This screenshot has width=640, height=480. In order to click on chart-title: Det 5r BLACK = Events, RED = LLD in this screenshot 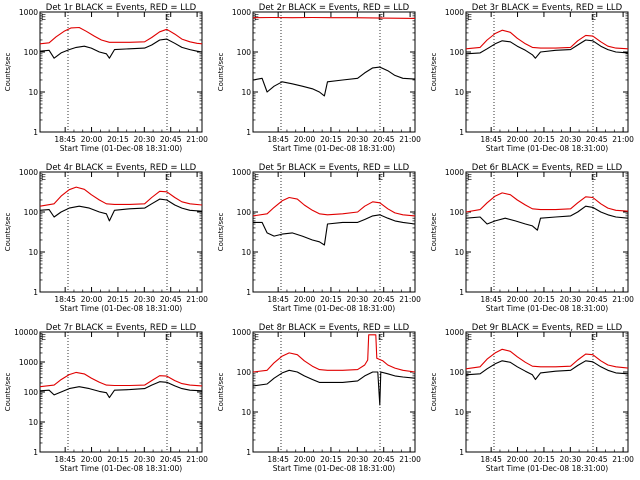, I will do `click(334, 168)`.